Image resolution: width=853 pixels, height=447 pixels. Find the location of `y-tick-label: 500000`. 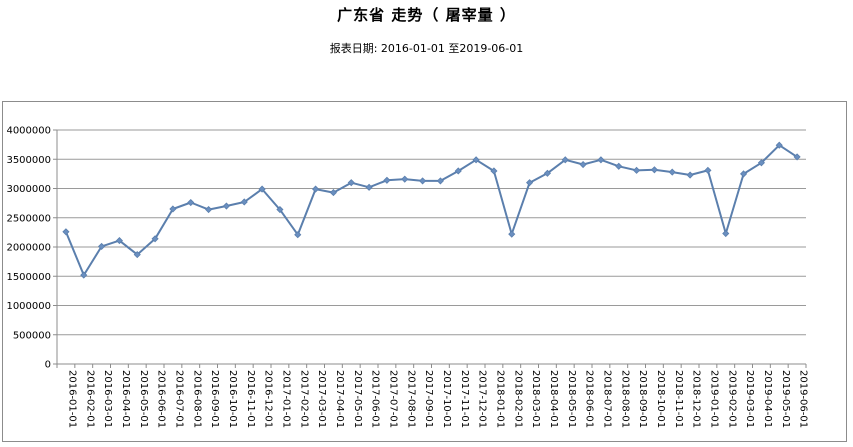

y-tick-label: 500000 is located at coordinates (32, 335).